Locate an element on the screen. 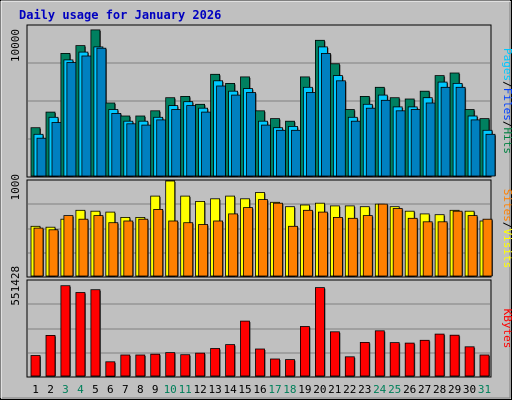 The width and height of the screenshot is (512, 400). x-tick-day-18: 18 is located at coordinates (289, 389).